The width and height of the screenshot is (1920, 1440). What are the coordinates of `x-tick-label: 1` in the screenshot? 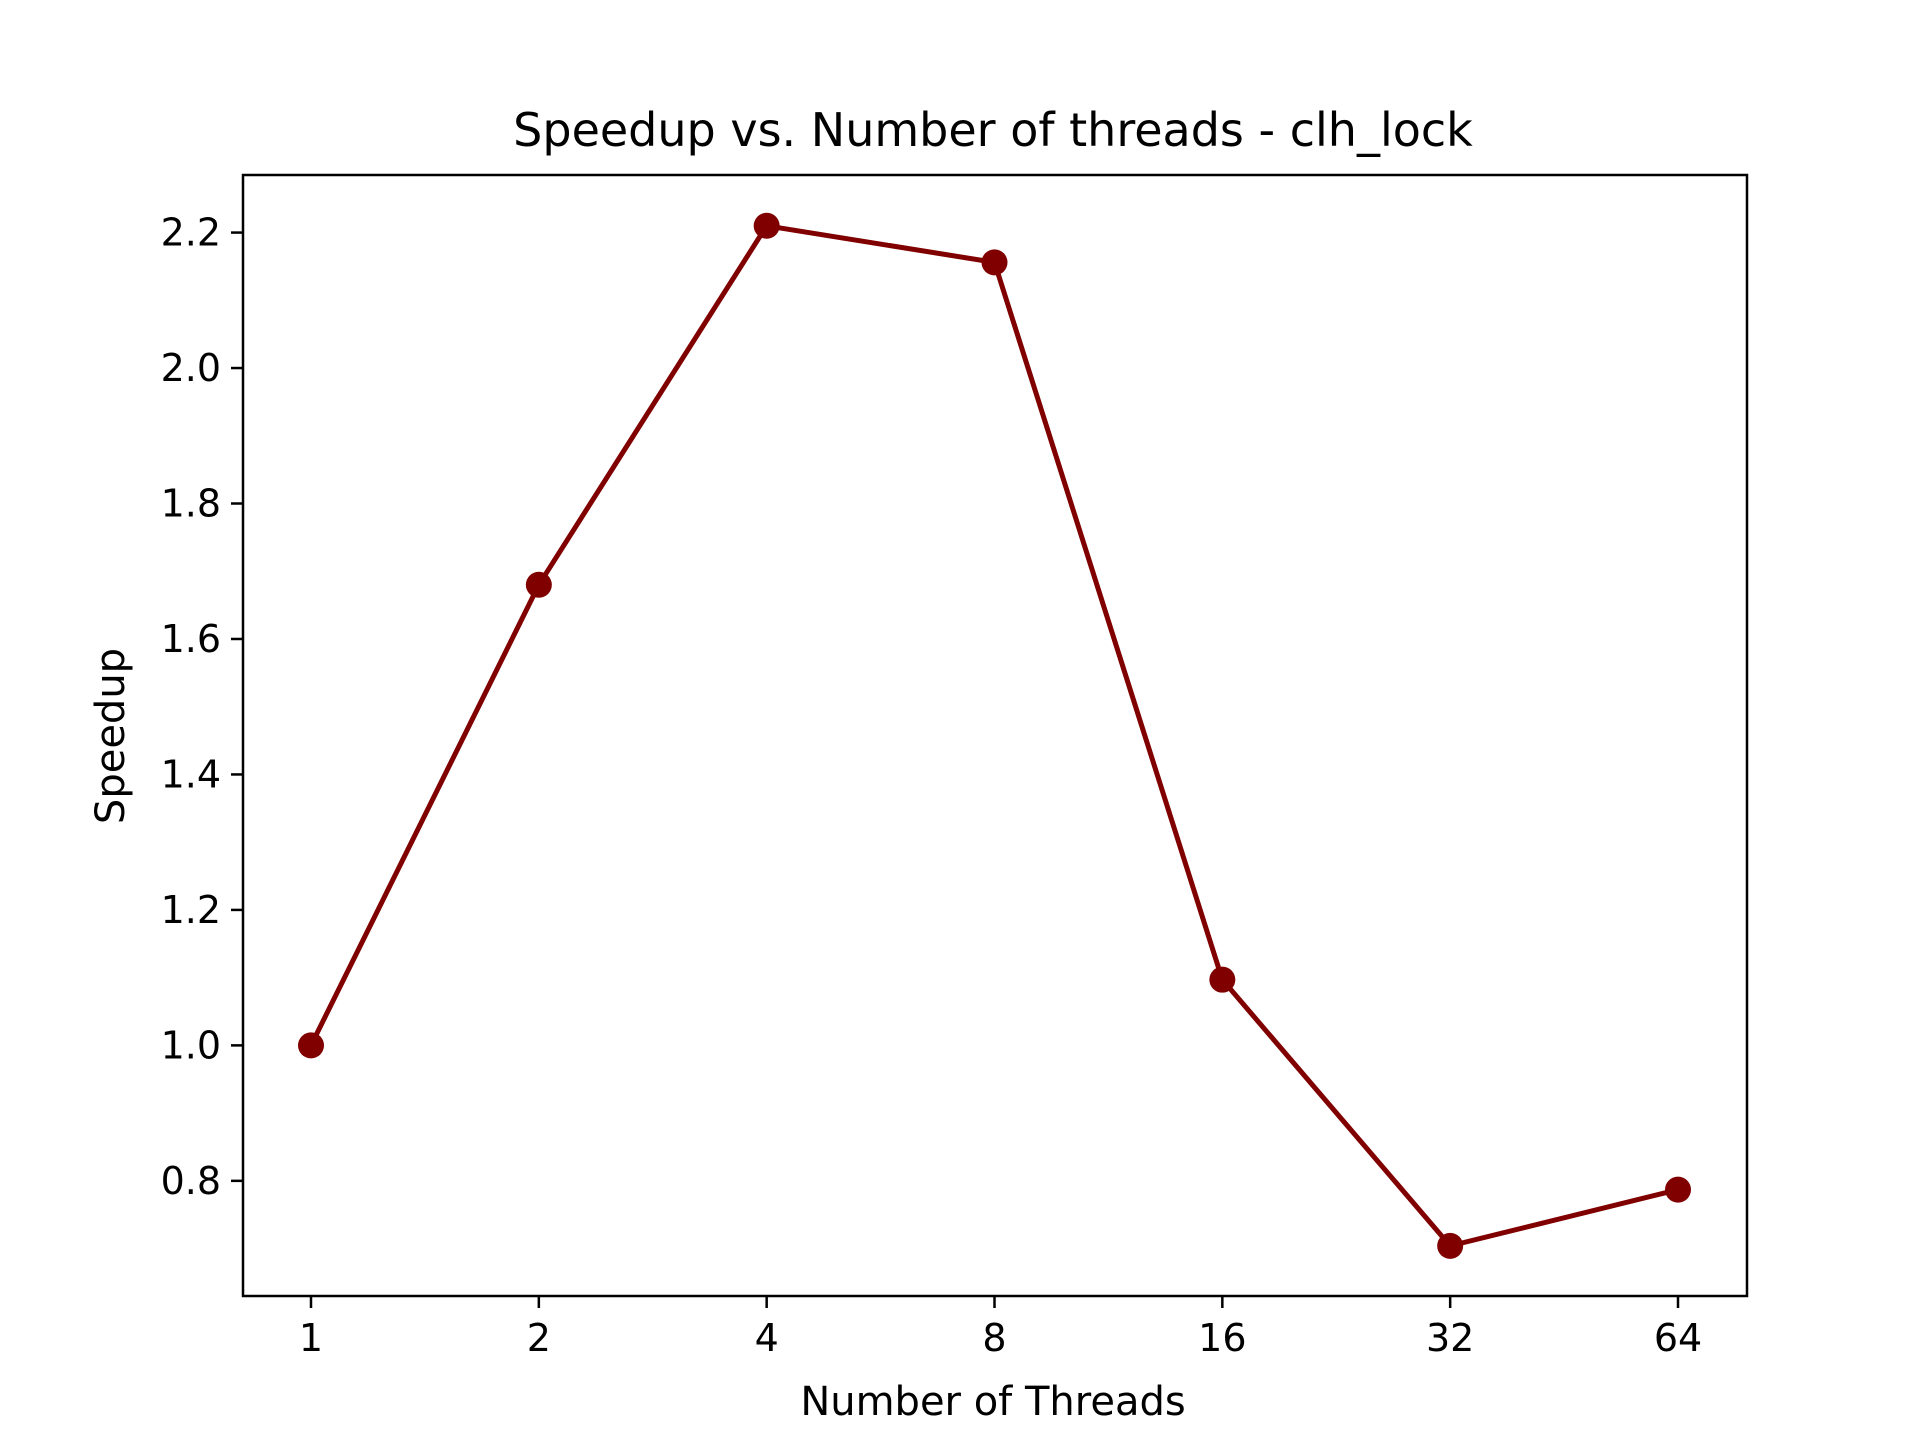 It's located at (311, 1338).